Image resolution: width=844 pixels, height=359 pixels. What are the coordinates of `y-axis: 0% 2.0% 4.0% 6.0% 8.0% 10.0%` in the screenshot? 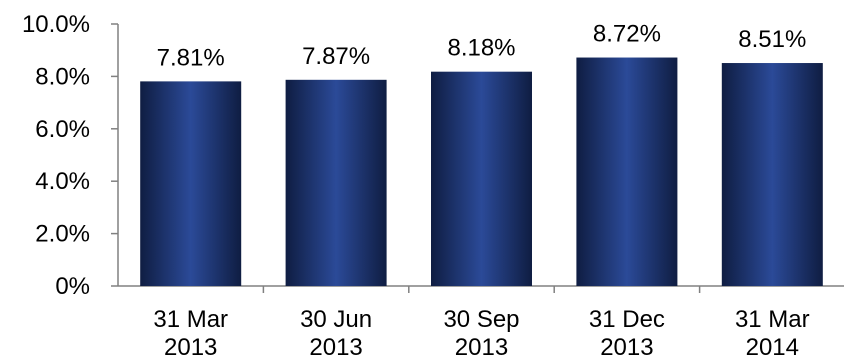 It's located at (70, 155).